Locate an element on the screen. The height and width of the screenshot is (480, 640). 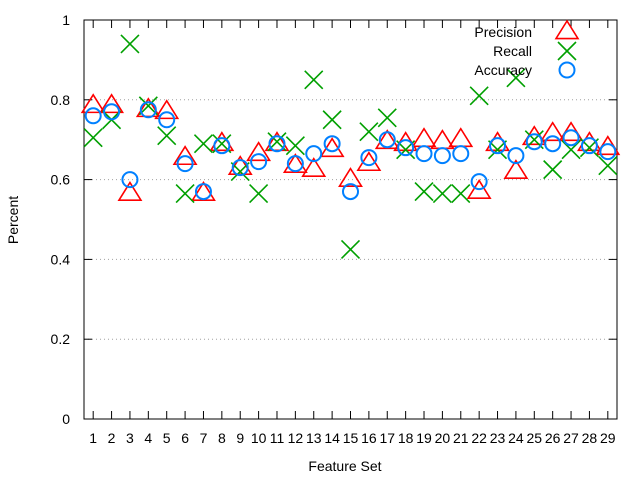
x-tick-label: 22 is located at coordinates (479, 438).